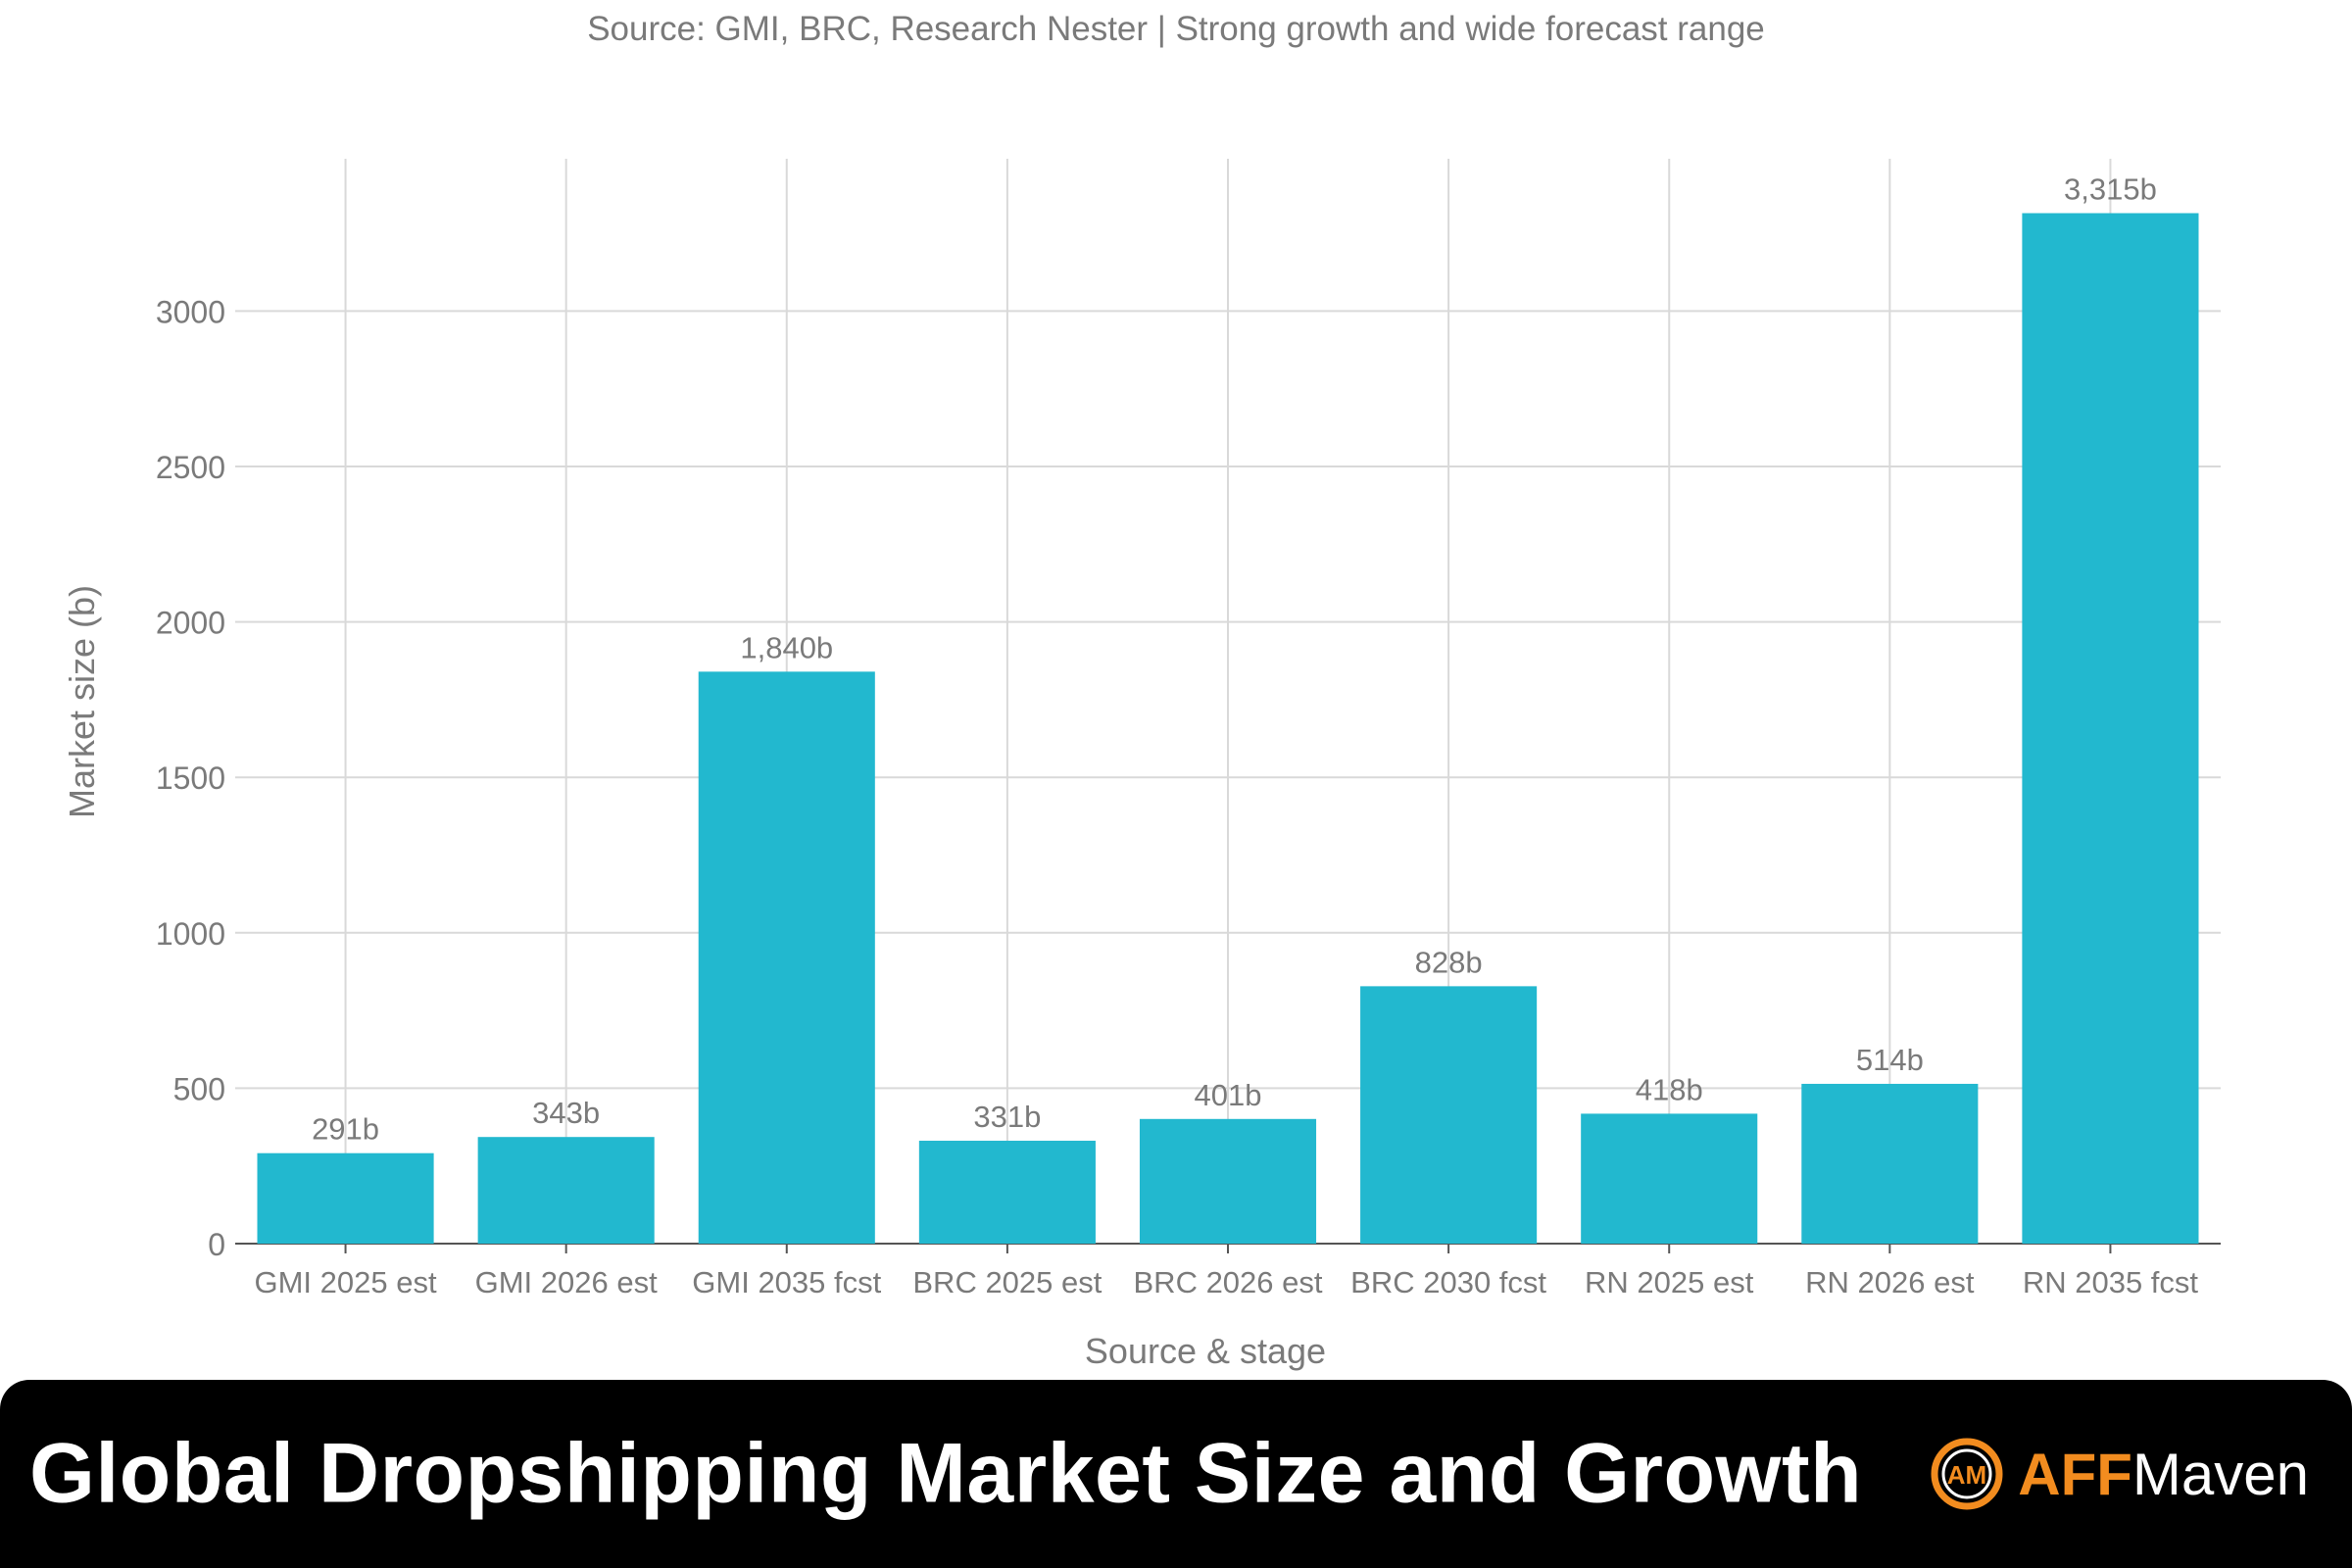  What do you see at coordinates (1205, 1351) in the screenshot?
I see `x-axis-label: Source & stage` at bounding box center [1205, 1351].